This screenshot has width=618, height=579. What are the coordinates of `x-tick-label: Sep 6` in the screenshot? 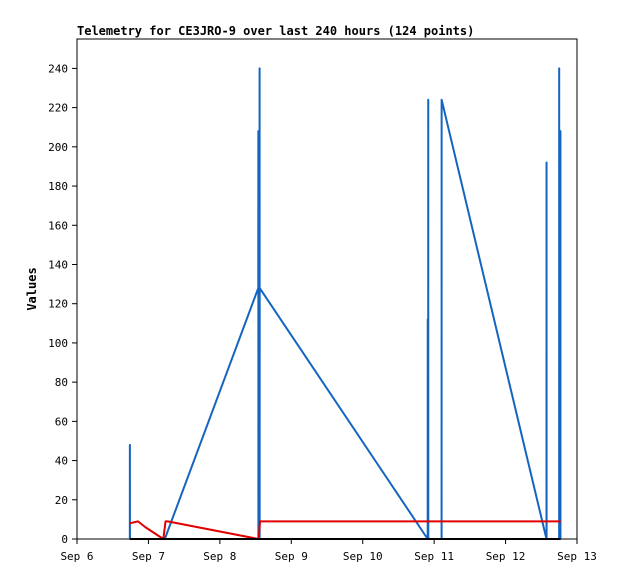 It's located at (76, 556).